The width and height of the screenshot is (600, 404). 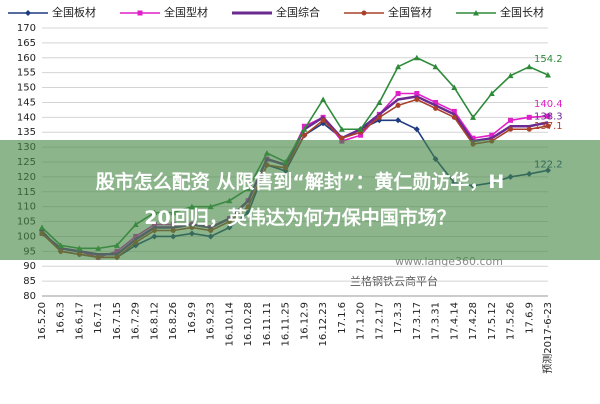 What do you see at coordinates (529, 318) in the screenshot?
I see `x-tick-label: 17.6.9` at bounding box center [529, 318].